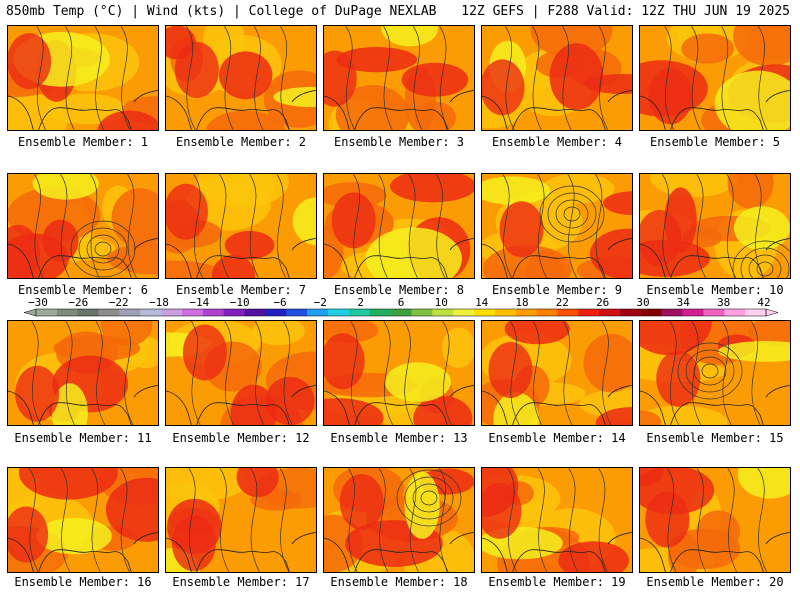 This screenshot has width=800, height=600. Describe the element at coordinates (643, 302) in the screenshot. I see `colorbar-tick-label: 30` at that location.